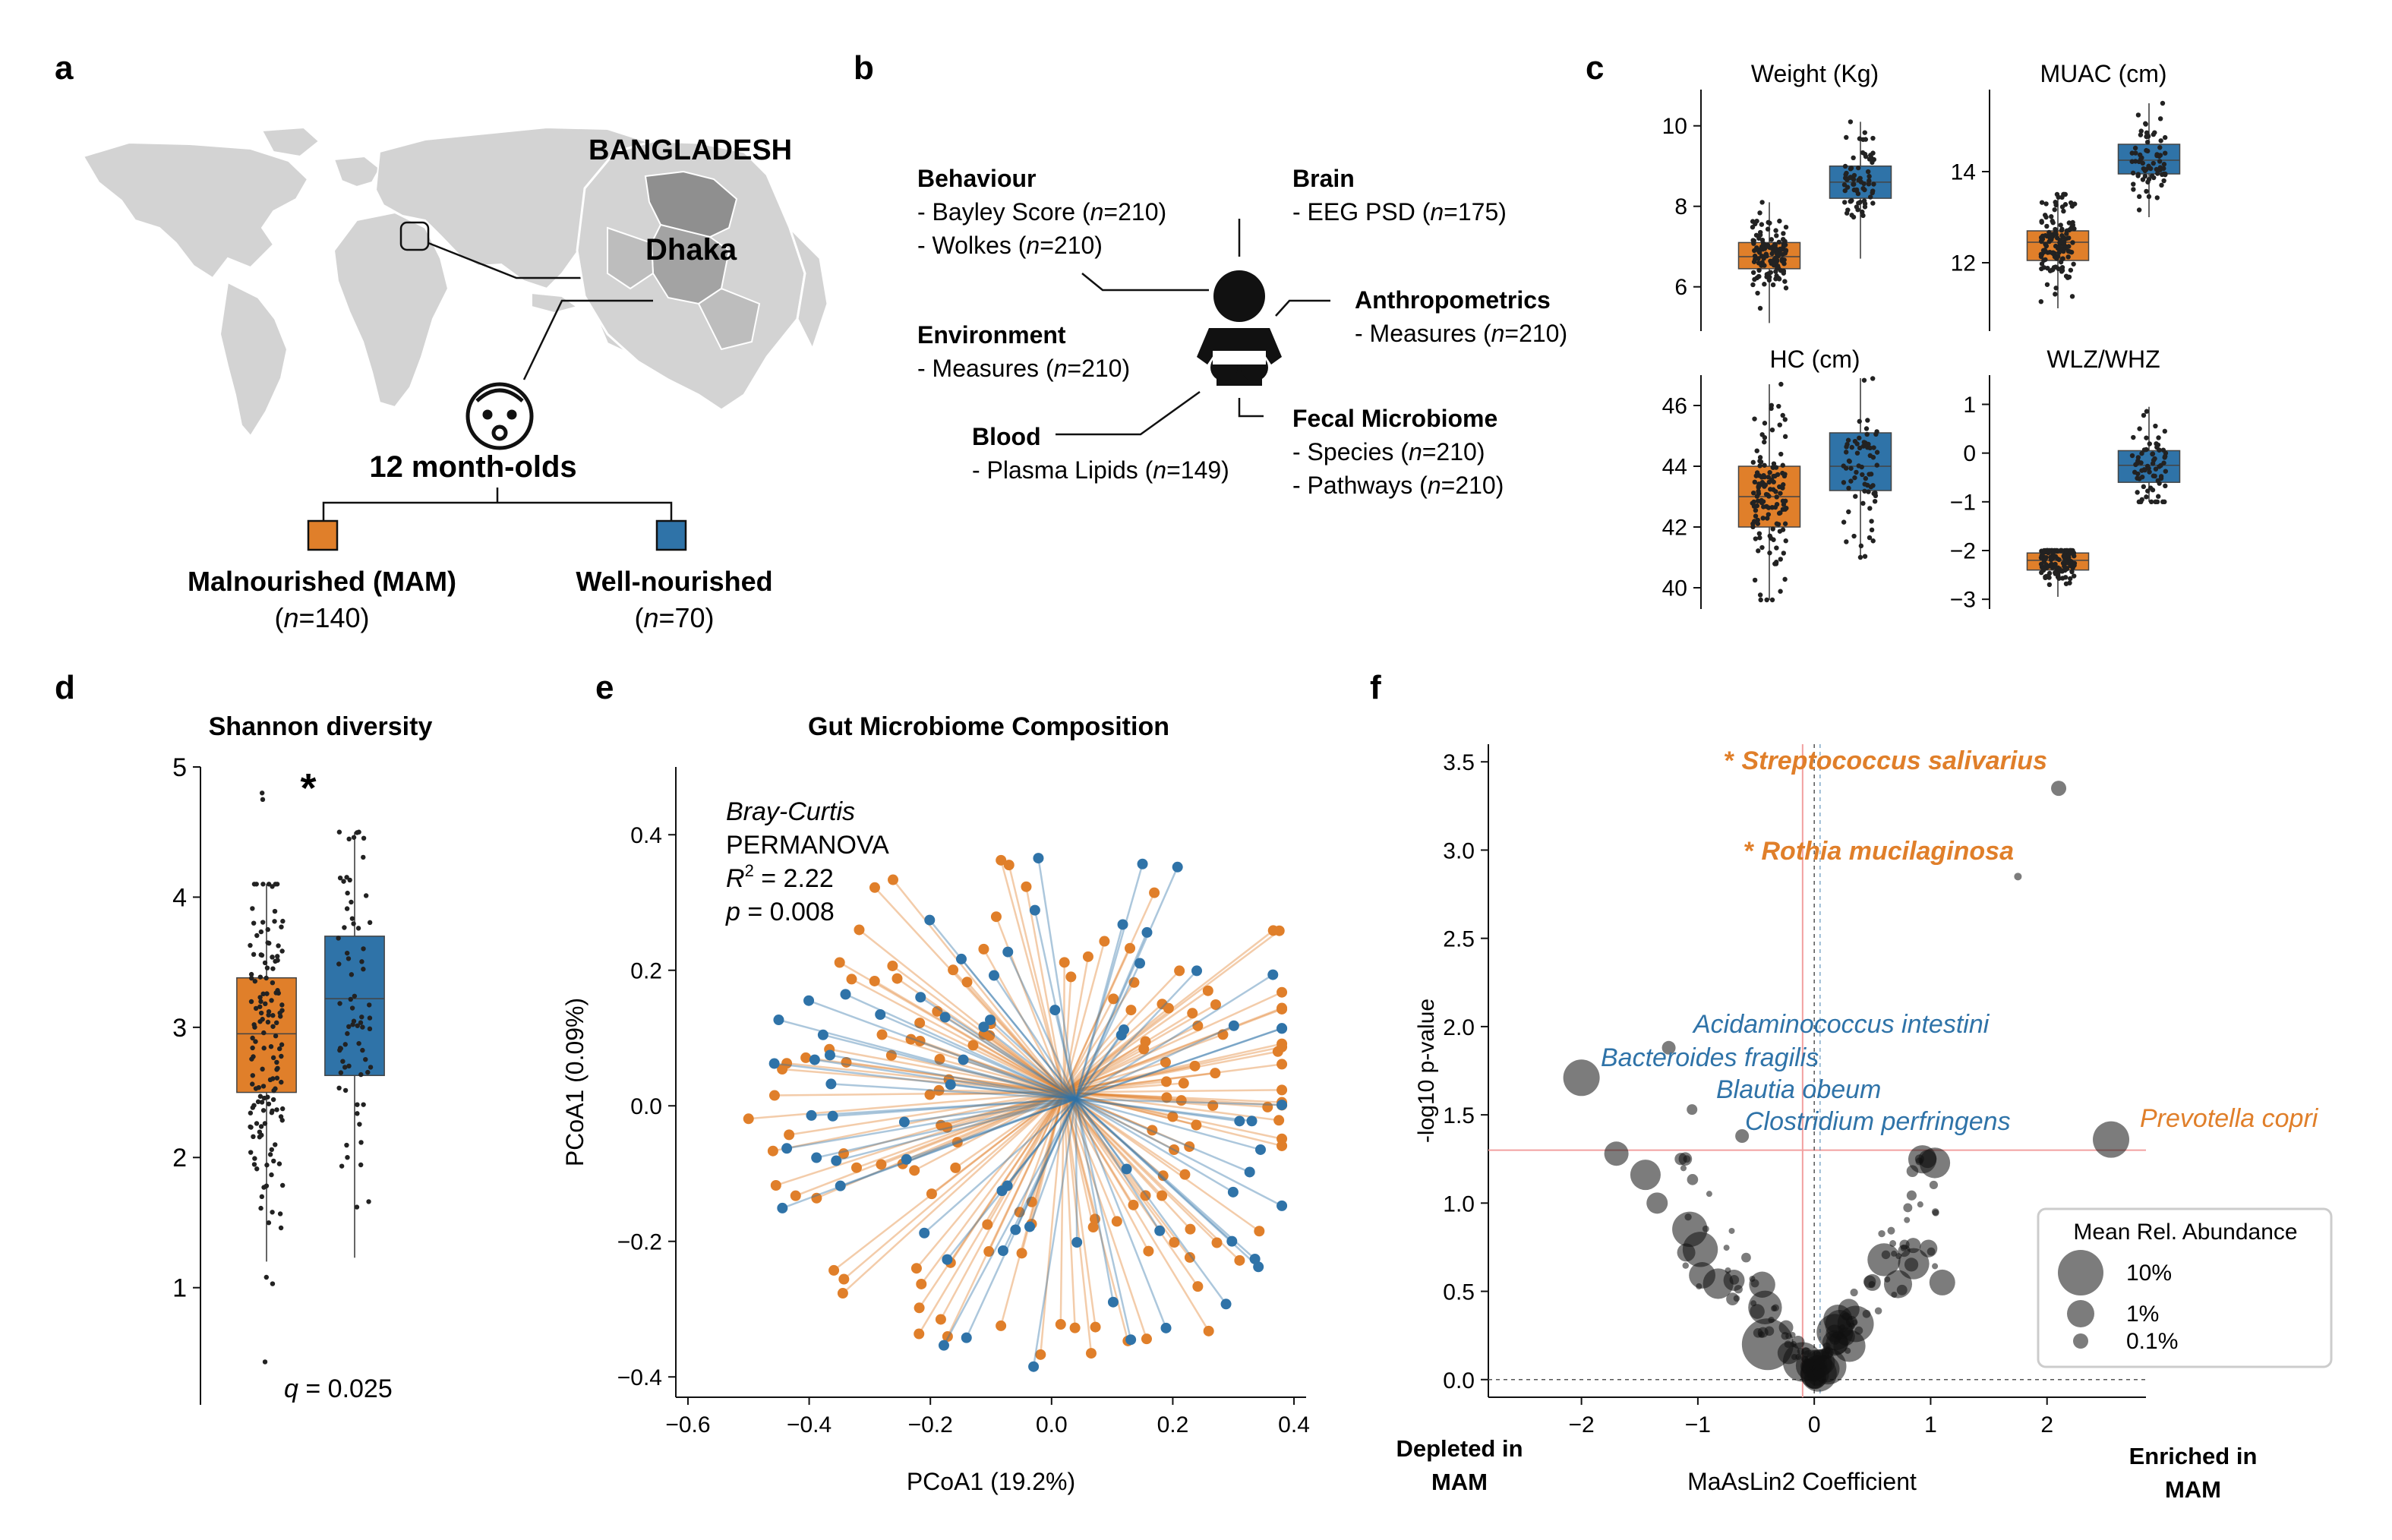 The width and height of the screenshot is (2392, 1540). Describe the element at coordinates (1459, 762) in the screenshot. I see `y-tick-label: 3.5` at that location.